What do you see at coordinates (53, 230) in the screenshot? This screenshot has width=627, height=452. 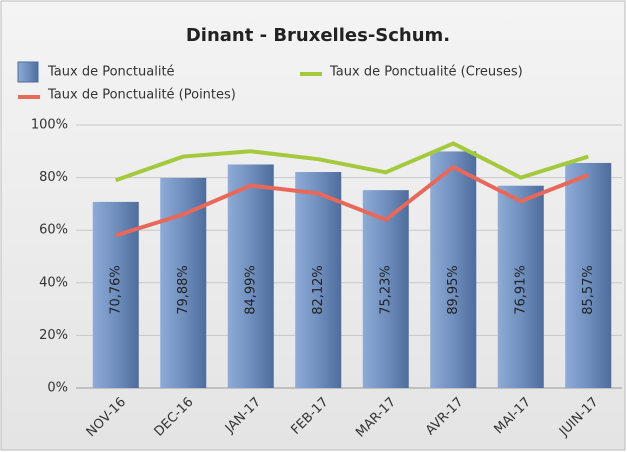 I see `y-tick-label: 60%` at bounding box center [53, 230].